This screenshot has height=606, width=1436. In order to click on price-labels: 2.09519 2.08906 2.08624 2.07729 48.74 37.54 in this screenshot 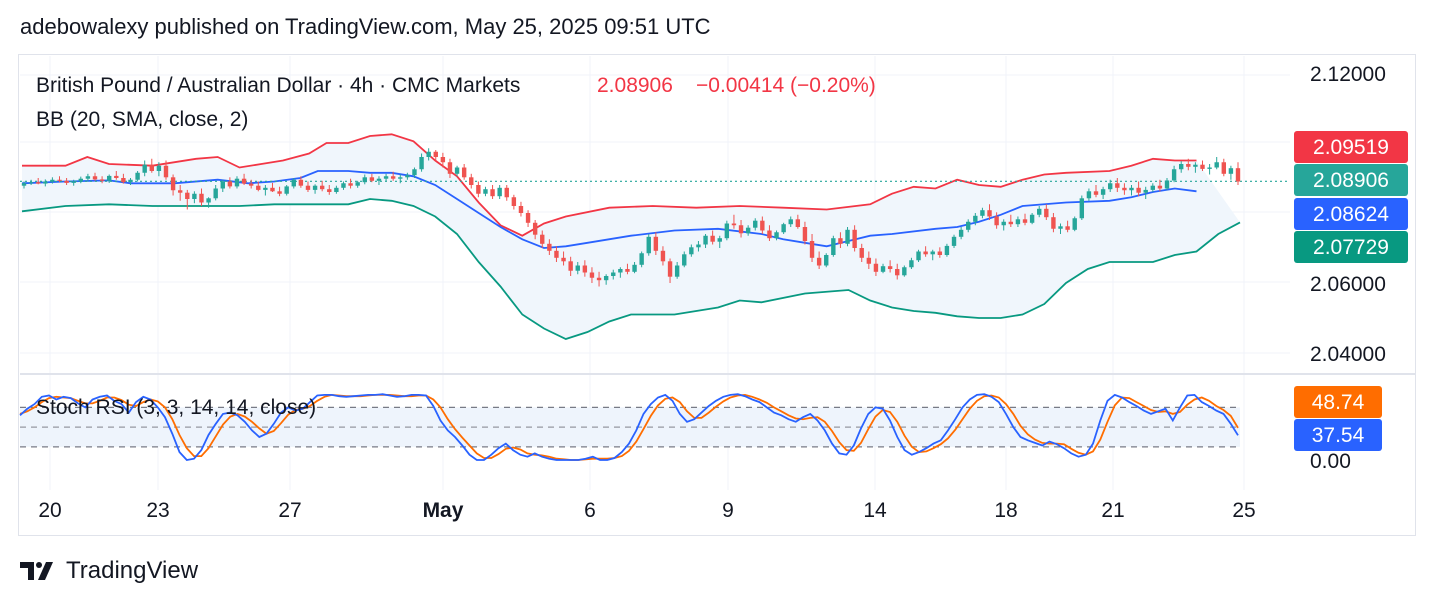, I will do `click(1351, 291)`.